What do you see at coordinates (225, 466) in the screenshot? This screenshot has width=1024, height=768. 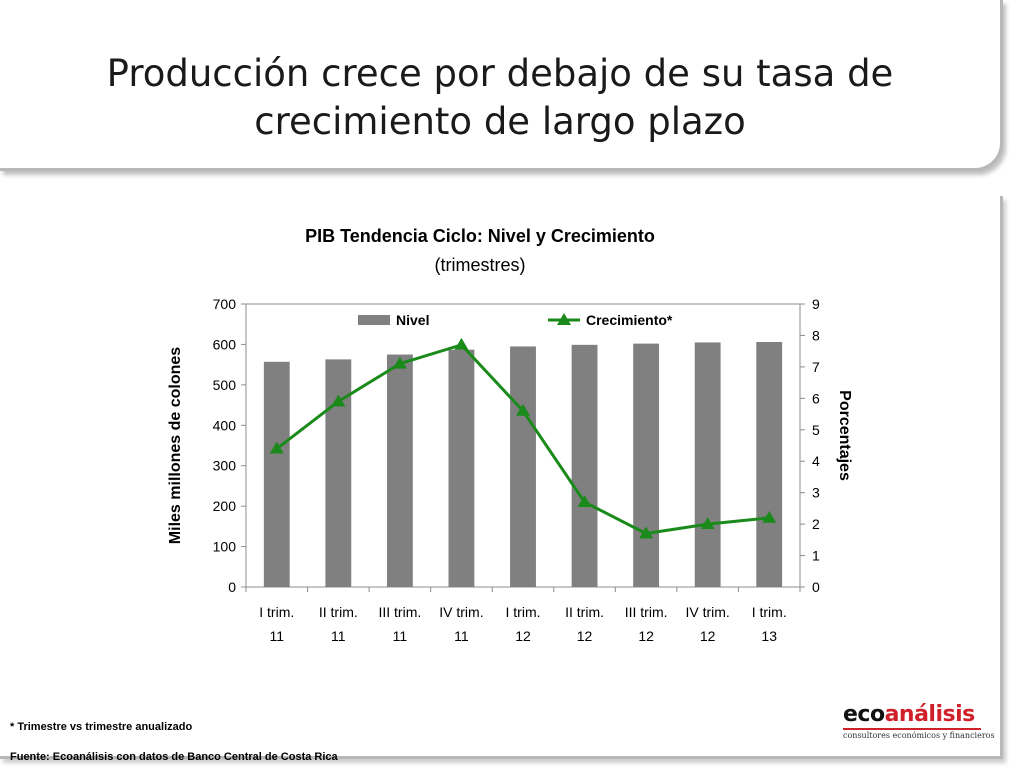 I see `left-axis-tick-label: 300` at bounding box center [225, 466].